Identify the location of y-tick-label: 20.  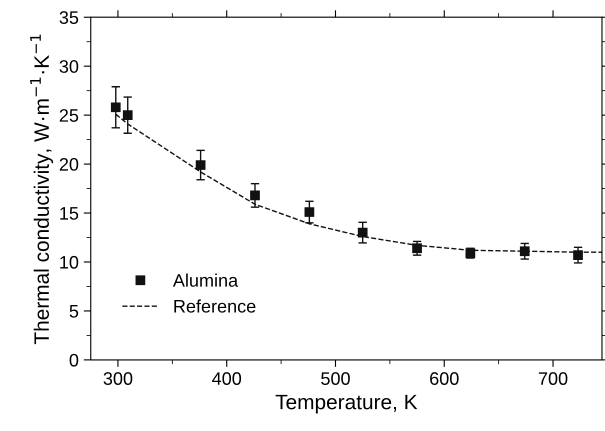
(69, 164).